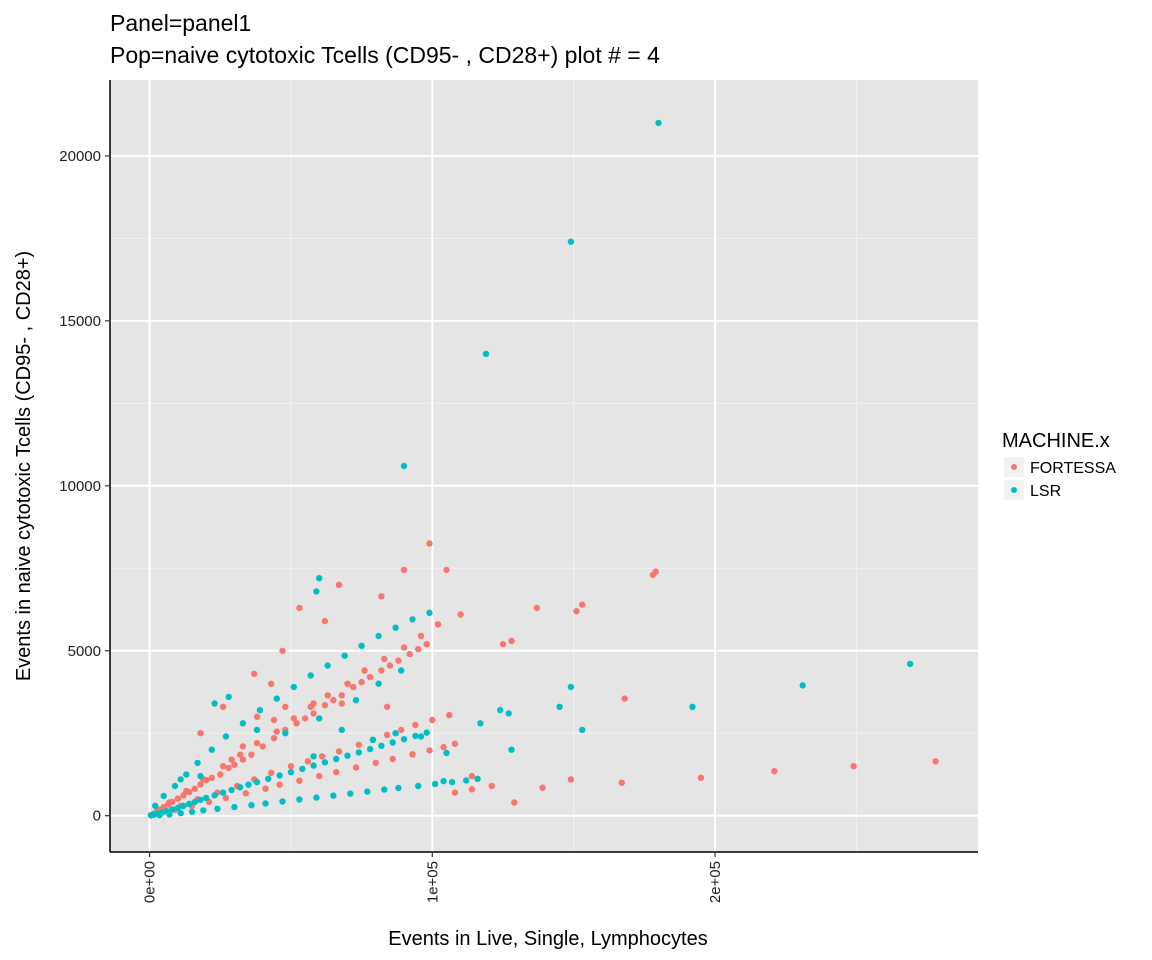 This screenshot has height=960, width=1152. What do you see at coordinates (1056, 441) in the screenshot?
I see `legend-title: MACHINE.x` at bounding box center [1056, 441].